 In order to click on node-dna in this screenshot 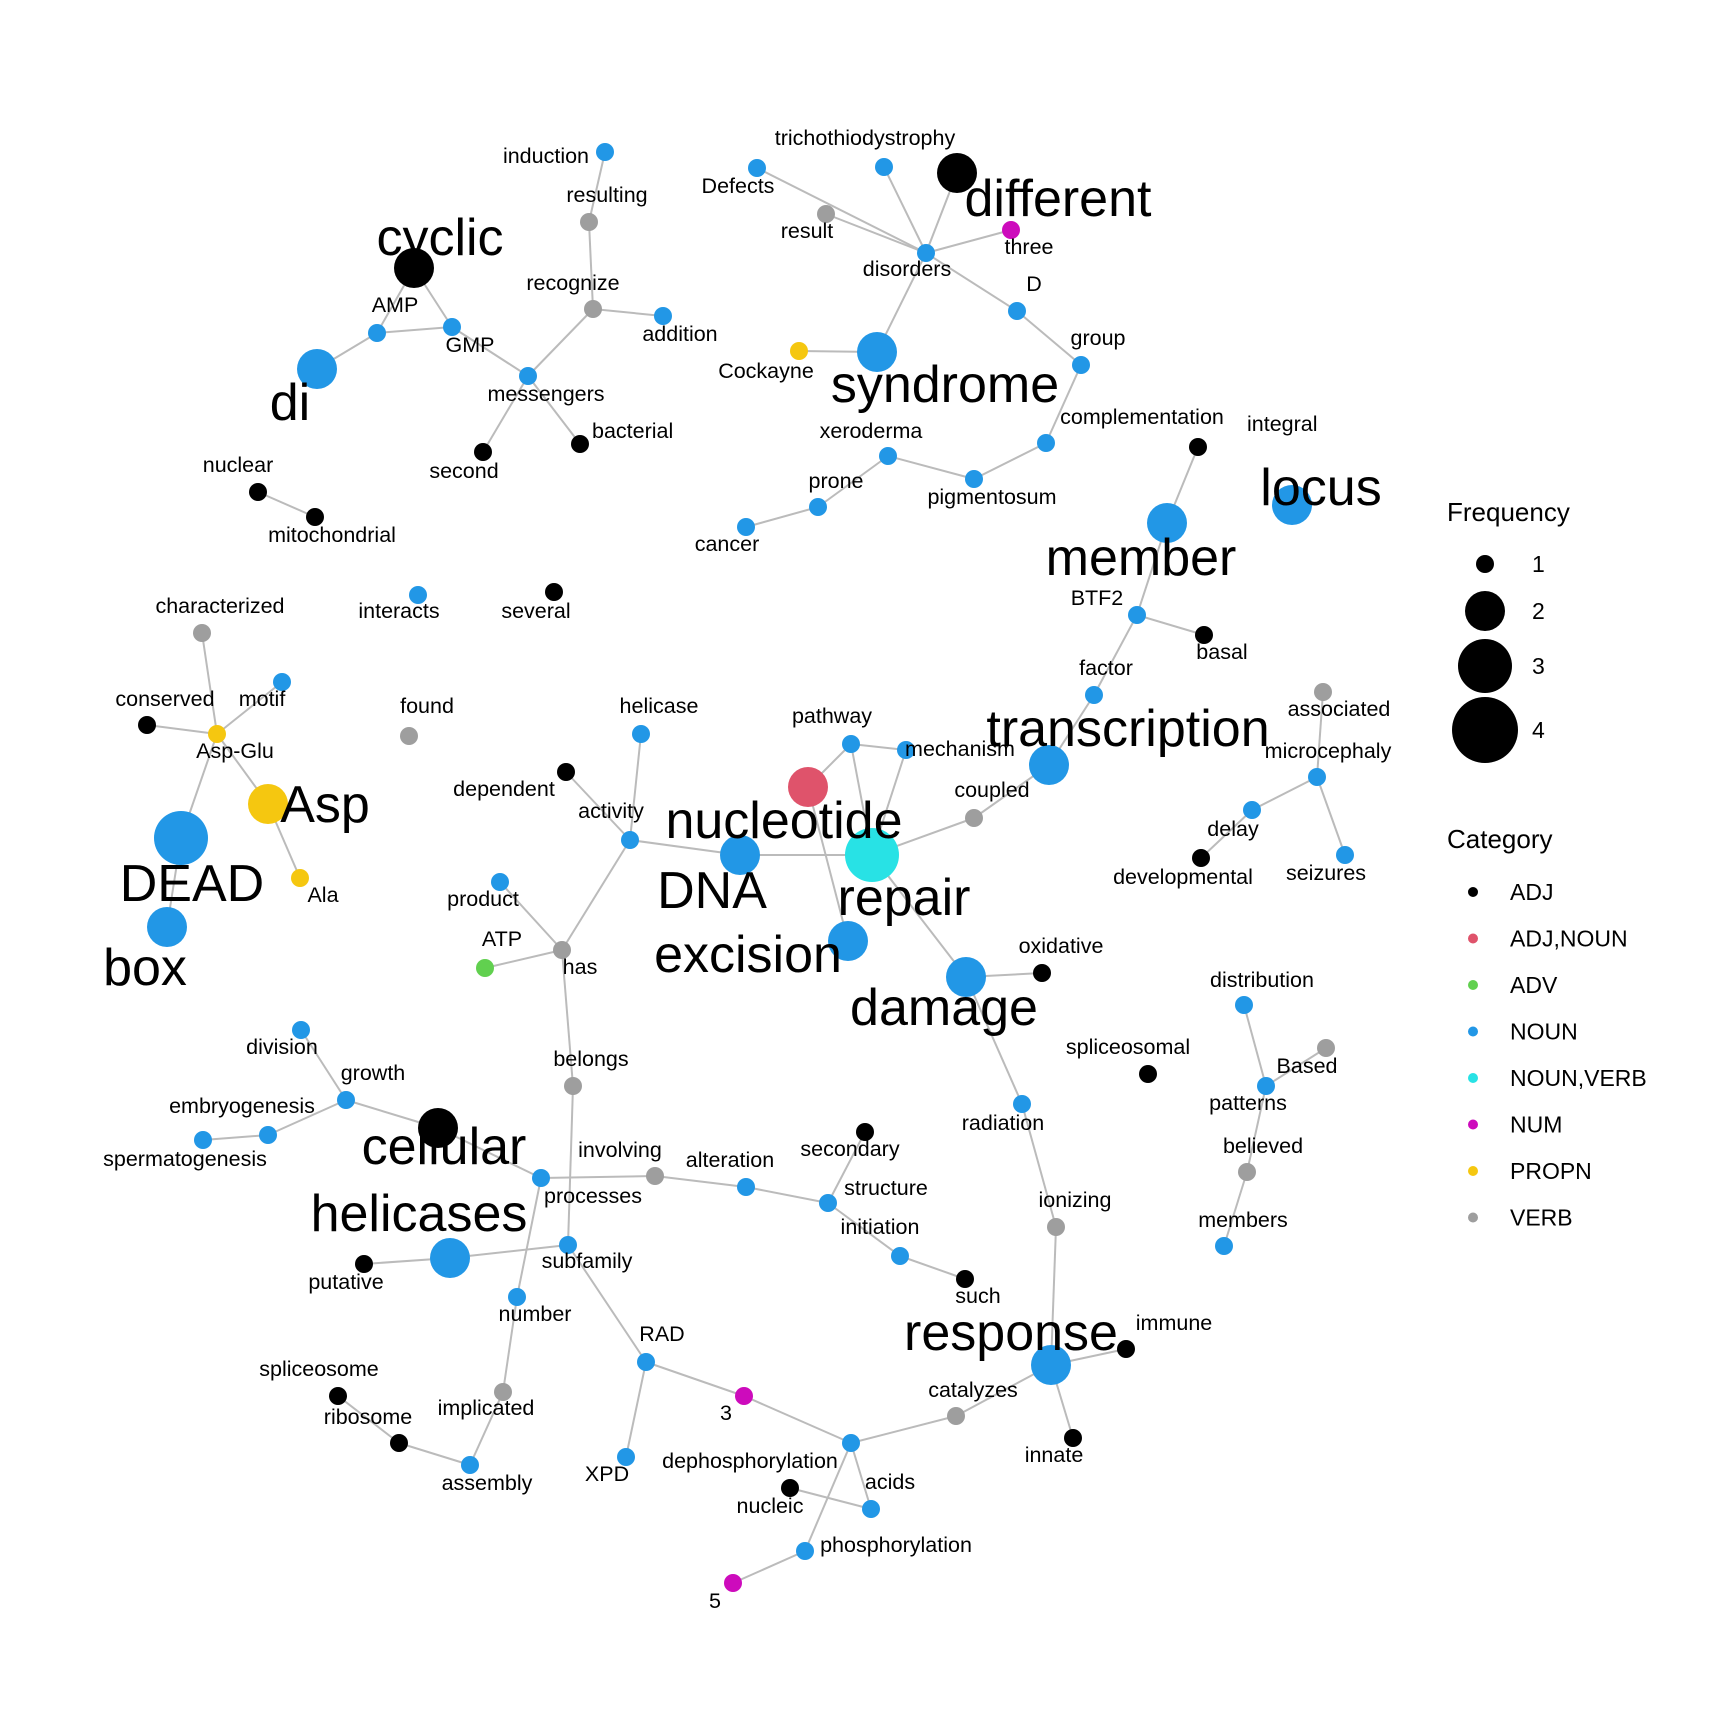, I will do `click(740, 855)`.